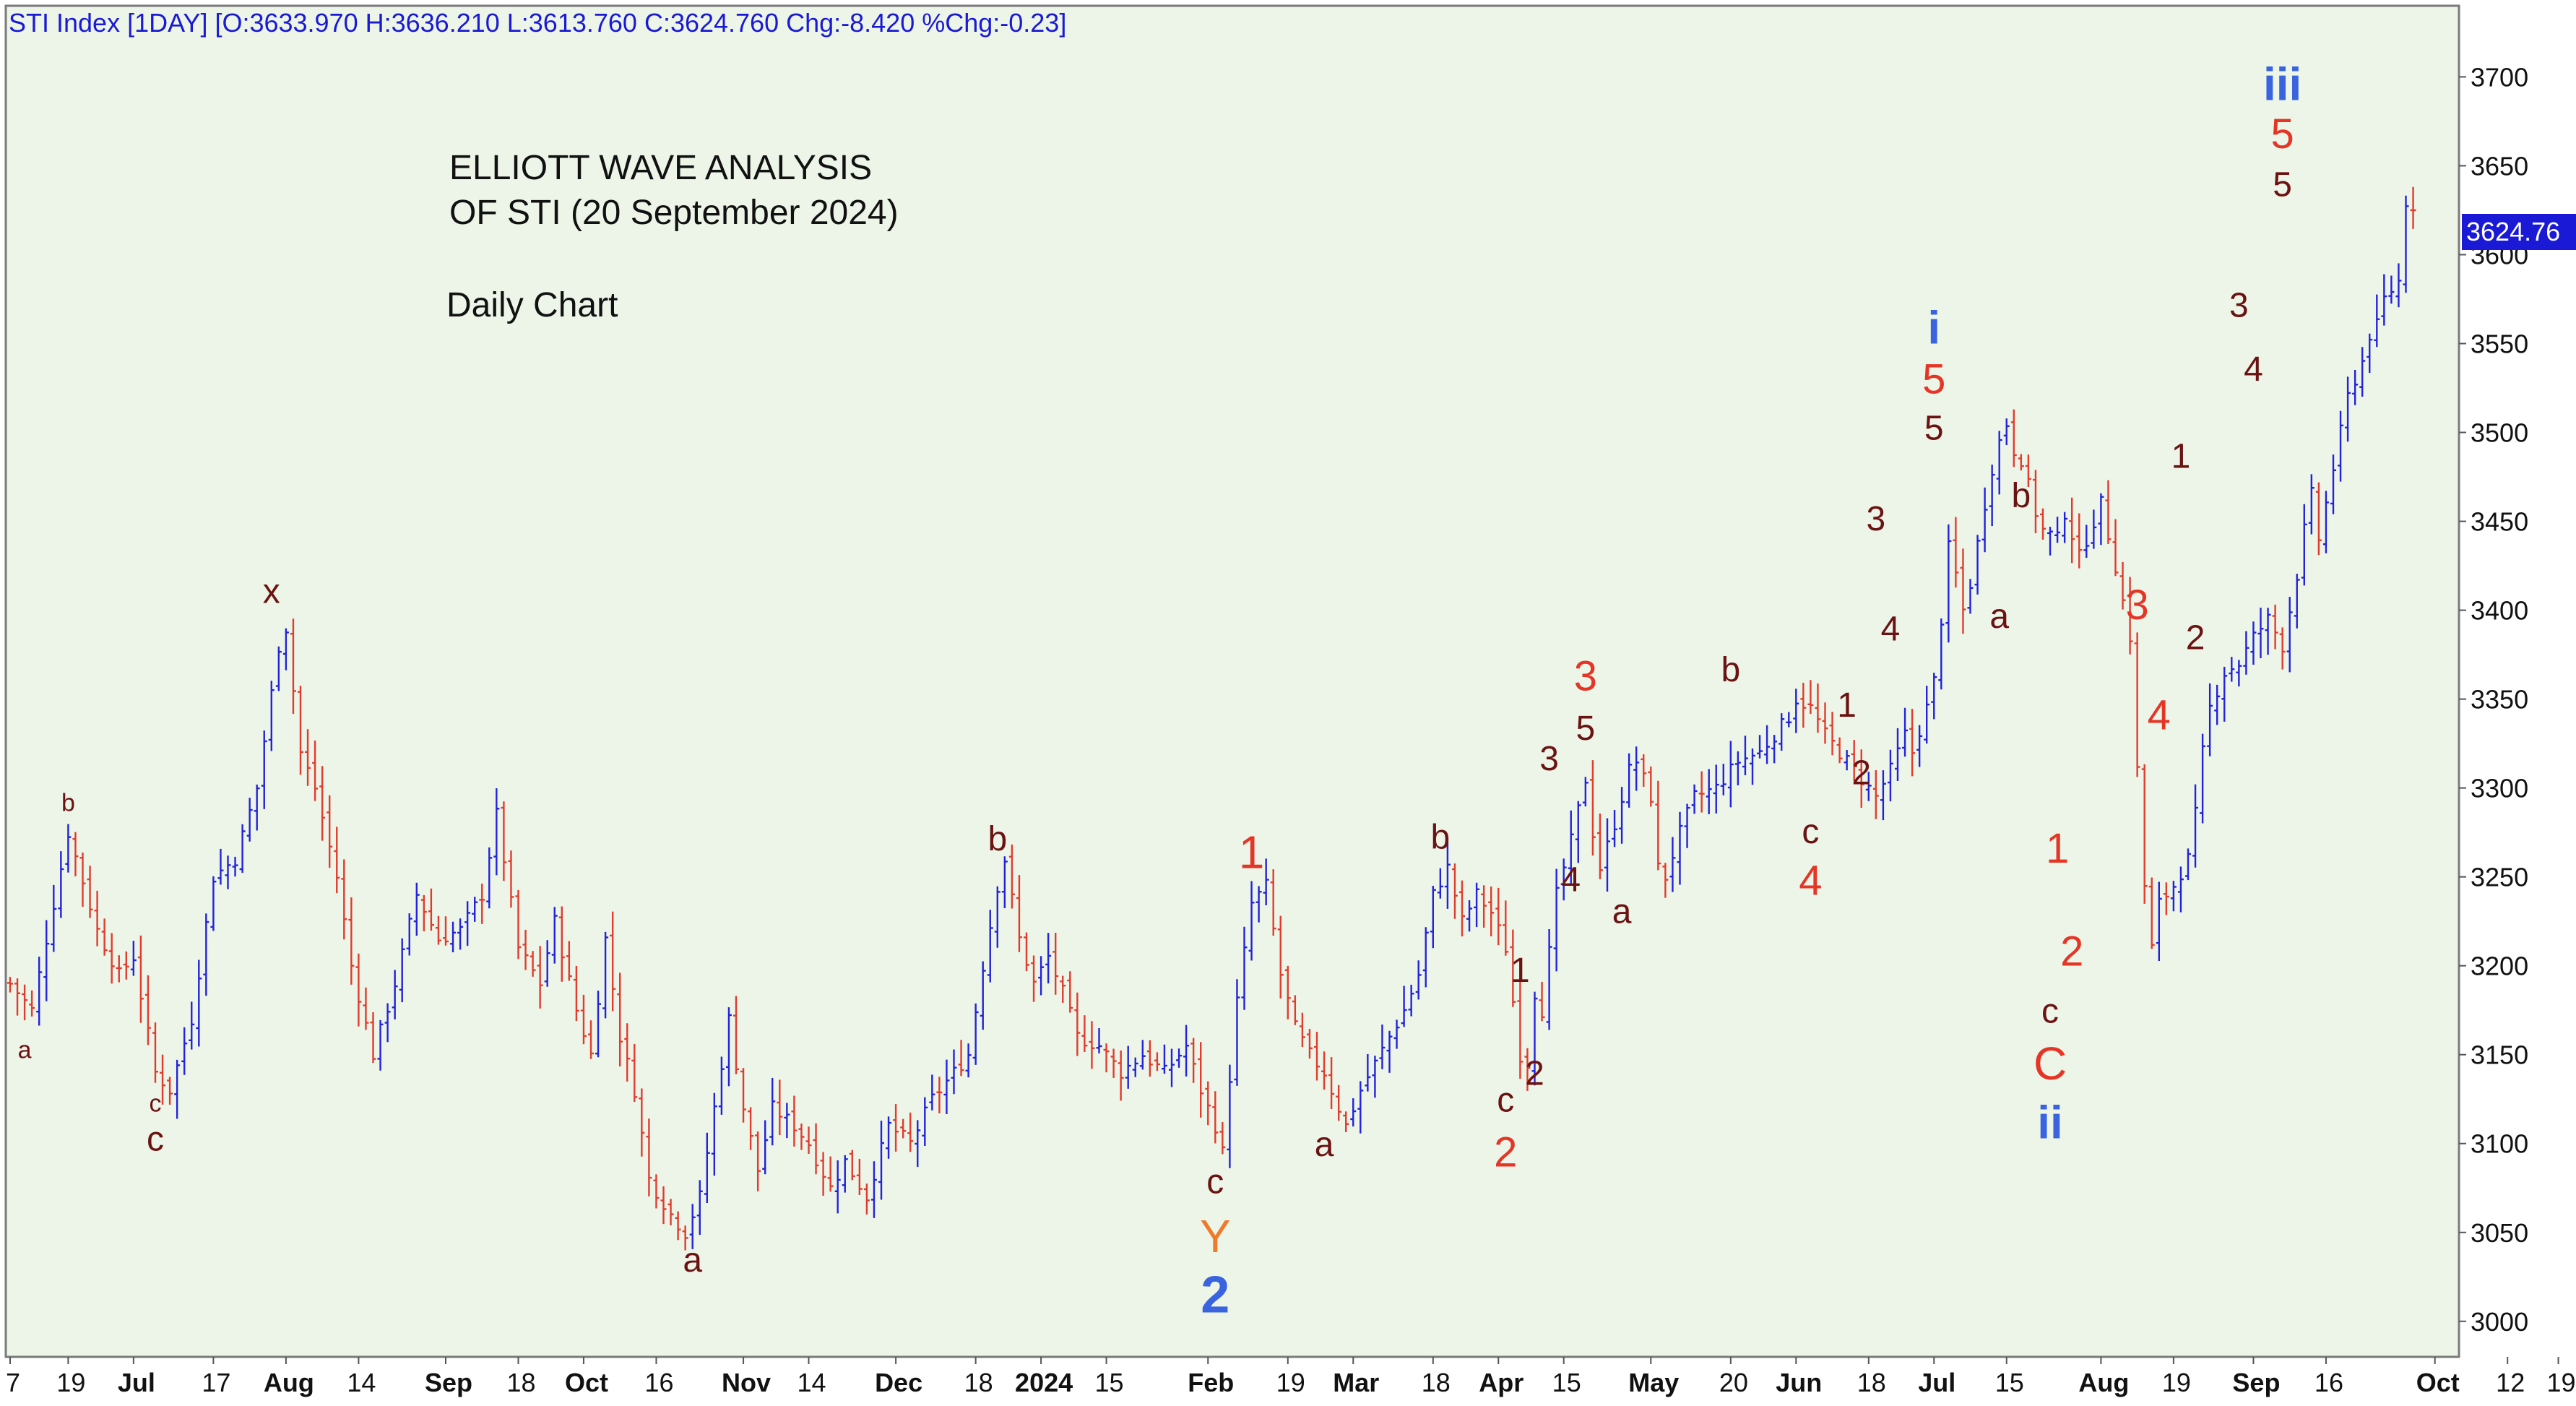 The image size is (2576, 1406). Describe the element at coordinates (1734, 1382) in the screenshot. I see `x-tick-label: 20` at that location.